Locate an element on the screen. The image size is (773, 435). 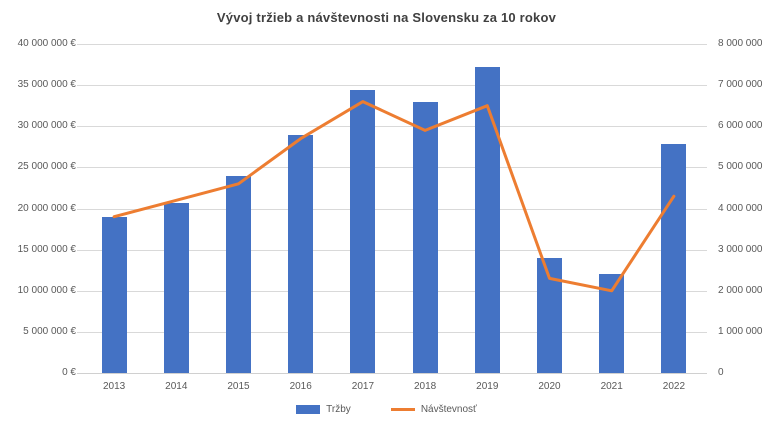
x-axis-tick-label-2022: 2022 is located at coordinates (674, 386).